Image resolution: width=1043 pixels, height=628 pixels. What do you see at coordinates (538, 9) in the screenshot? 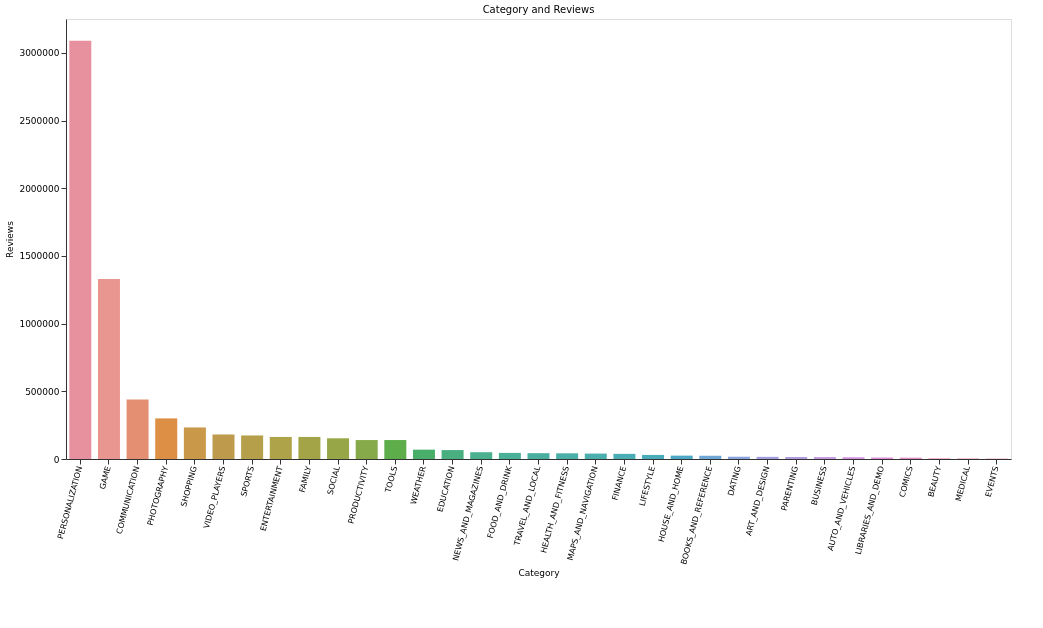
I see `chart-title: Category and Reviews` at bounding box center [538, 9].